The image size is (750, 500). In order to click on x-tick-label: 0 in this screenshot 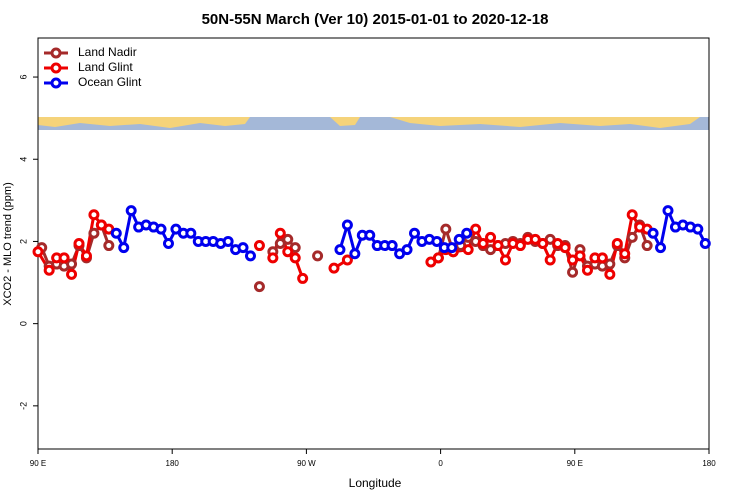, I will do `click(440, 463)`.